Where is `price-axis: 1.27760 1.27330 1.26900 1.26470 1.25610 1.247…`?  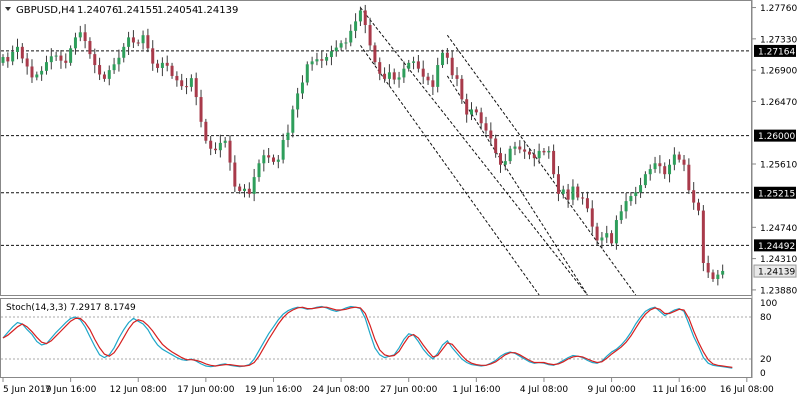 price-axis: 1.27760 1.27330 1.26900 1.26470 1.25610 1.247… is located at coordinates (774, 150).